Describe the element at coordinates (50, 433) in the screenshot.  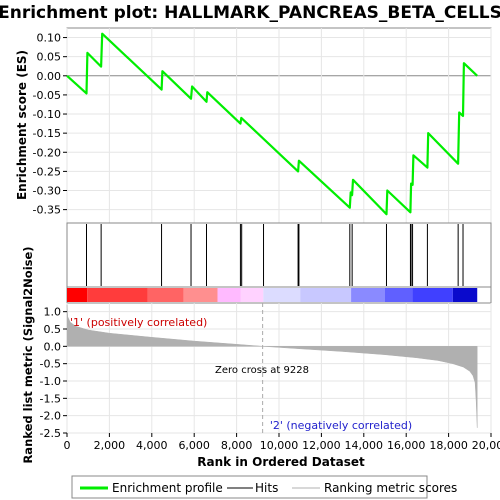
I see `metric-tick-label: -2.5` at that location.